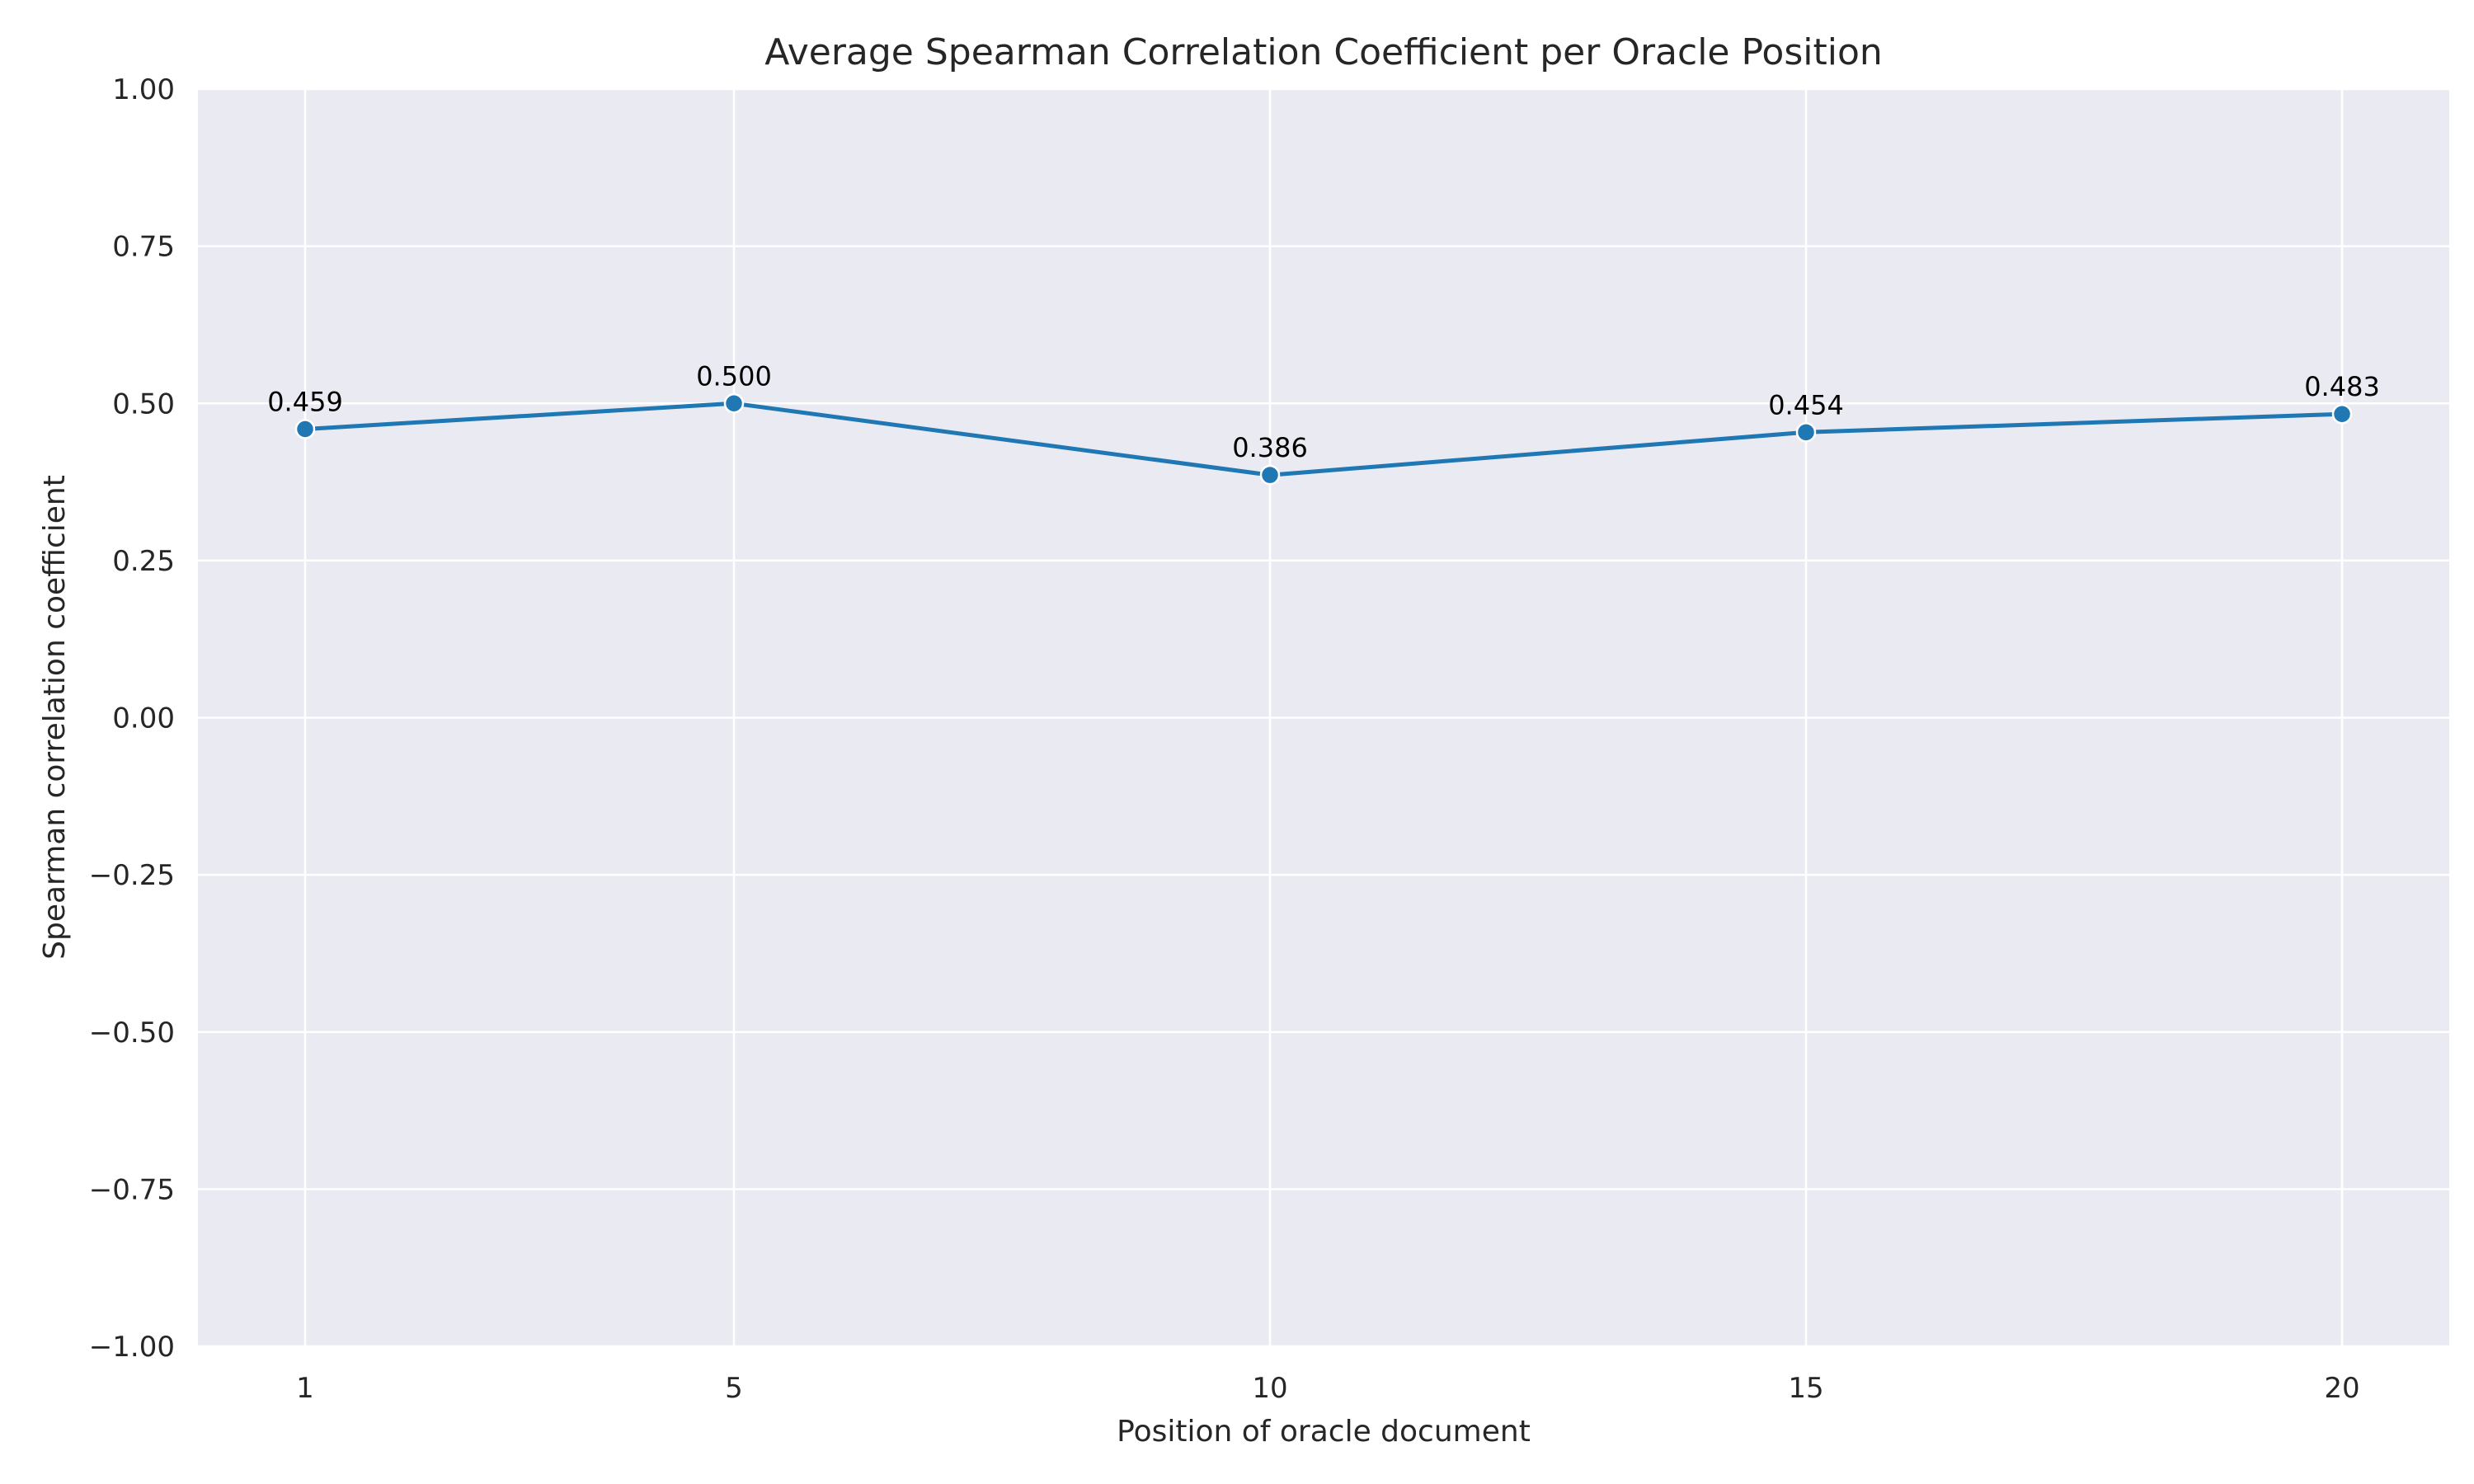 The width and height of the screenshot is (2474, 1484). What do you see at coordinates (143, 89) in the screenshot?
I see `y-tick-label: 1.00` at bounding box center [143, 89].